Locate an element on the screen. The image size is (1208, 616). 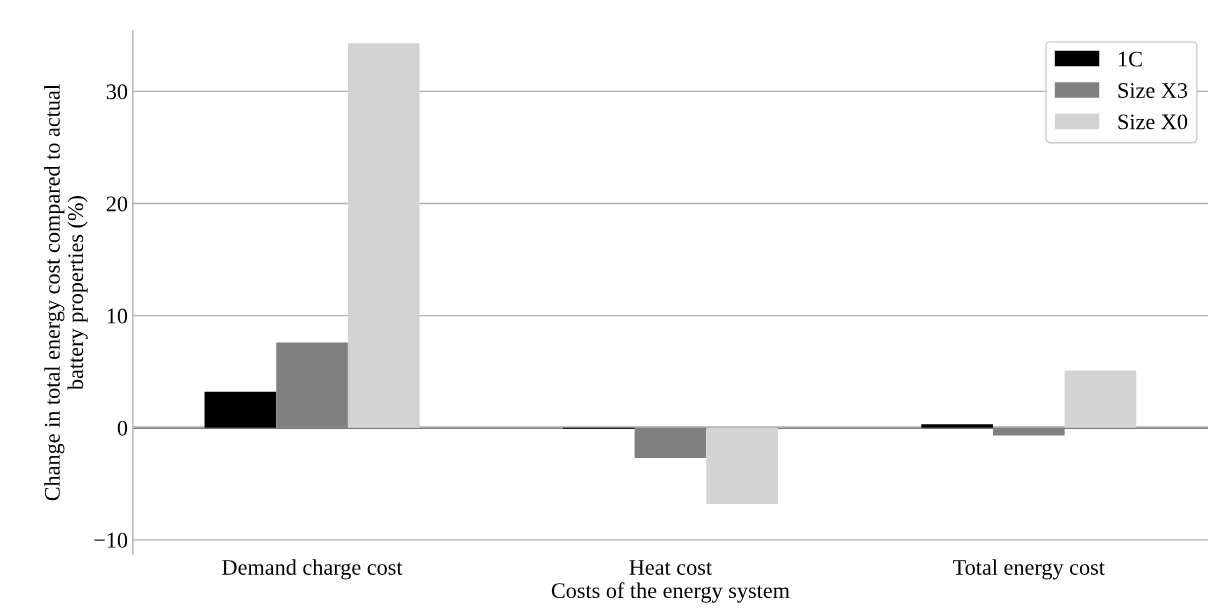
legend-label: Size X0 is located at coordinates (1153, 122).